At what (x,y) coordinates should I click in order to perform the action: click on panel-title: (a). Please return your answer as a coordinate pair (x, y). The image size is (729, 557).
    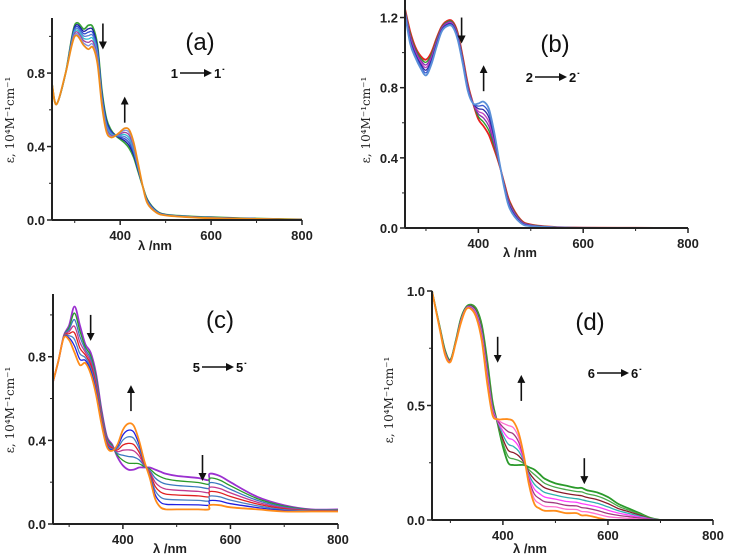
    Looking at the image, I should click on (199, 42).